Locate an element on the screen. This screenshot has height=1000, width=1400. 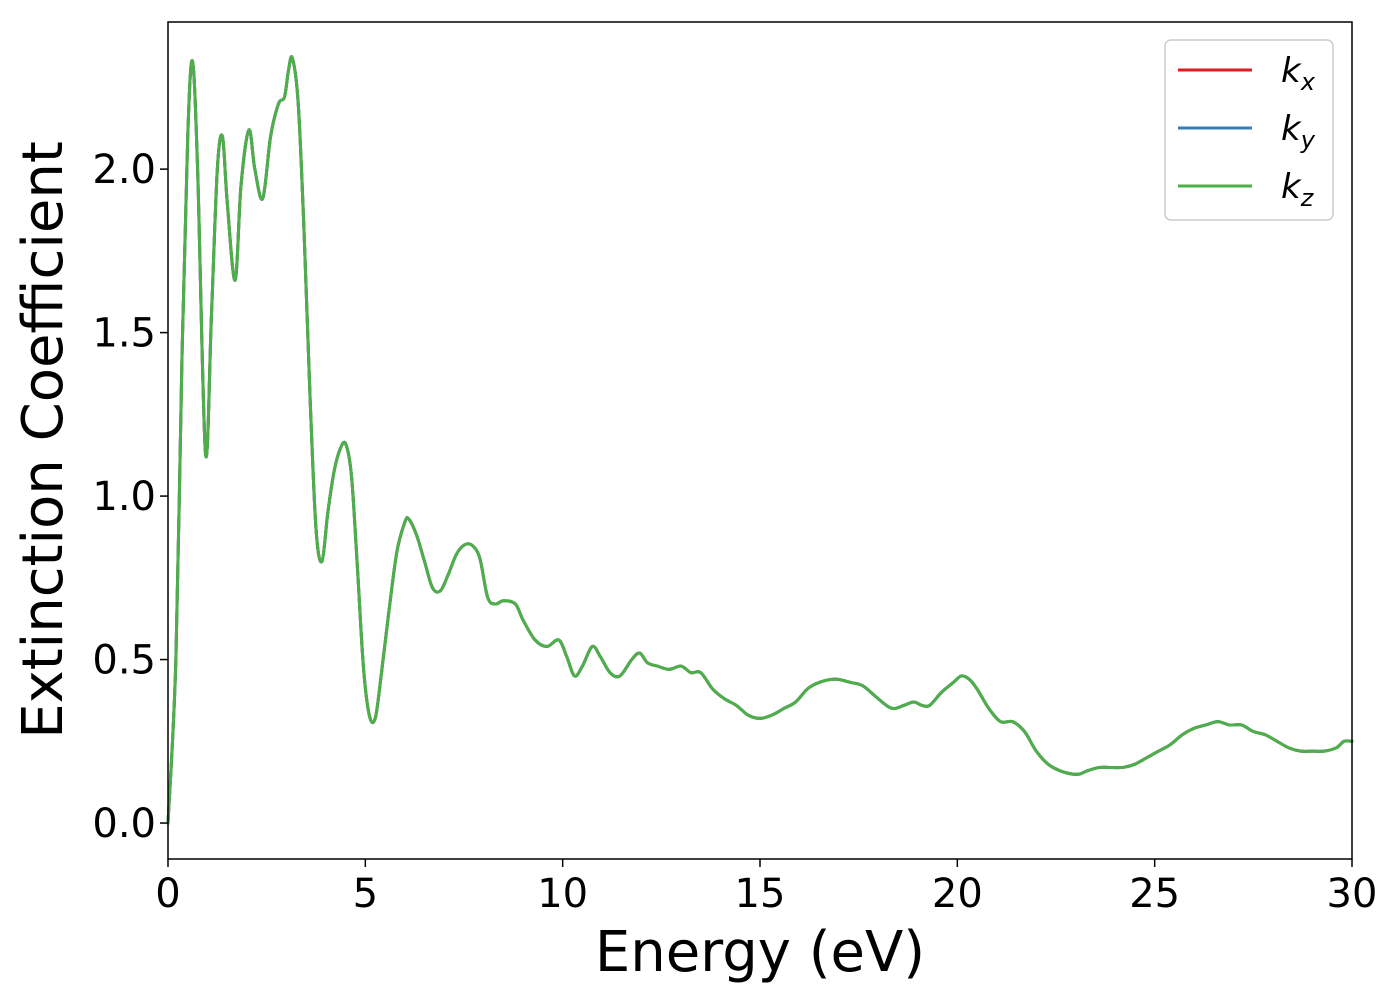
x-tick-label: 10 is located at coordinates (562, 894).